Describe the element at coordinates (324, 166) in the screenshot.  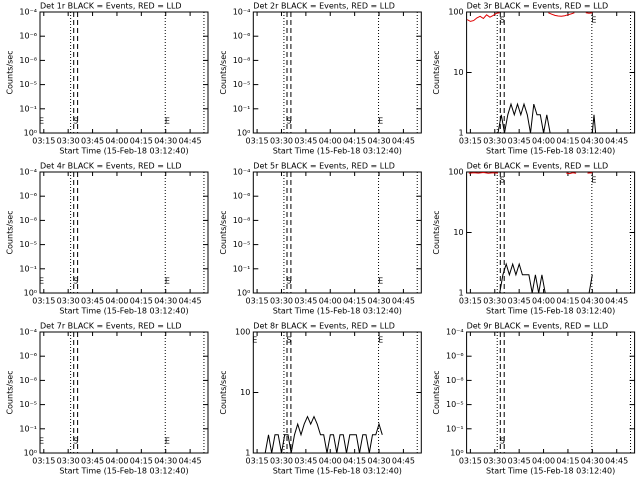
I see `panel-title: Det 5r BLACK = Events, RED = LLD` at that location.